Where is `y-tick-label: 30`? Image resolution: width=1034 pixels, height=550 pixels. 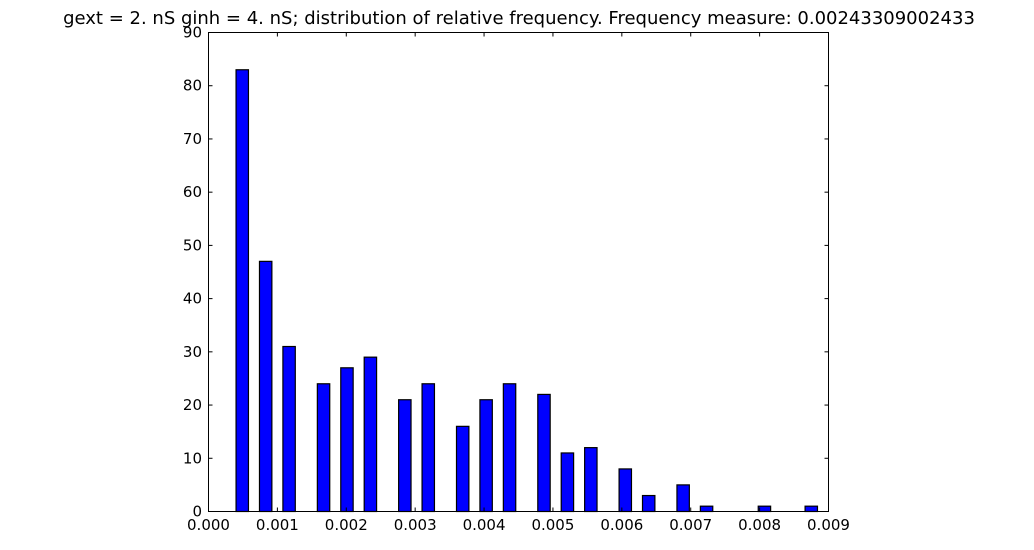
y-tick-label: 30 is located at coordinates (192, 352).